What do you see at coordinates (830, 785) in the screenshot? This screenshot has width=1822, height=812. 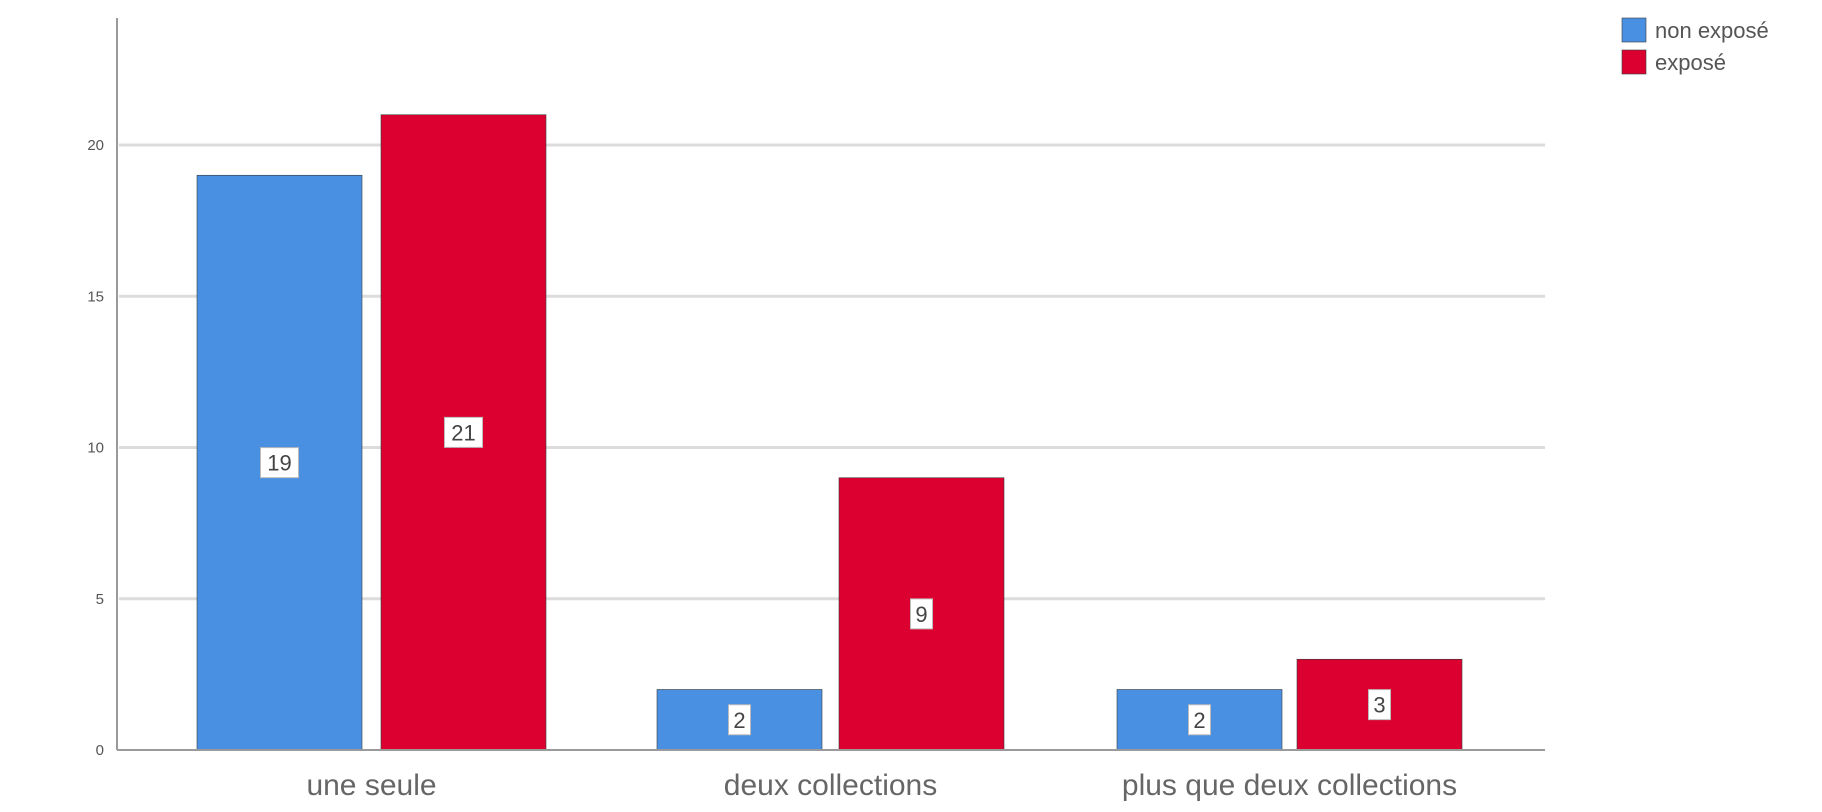 I see `x-category-label: deux collections` at bounding box center [830, 785].